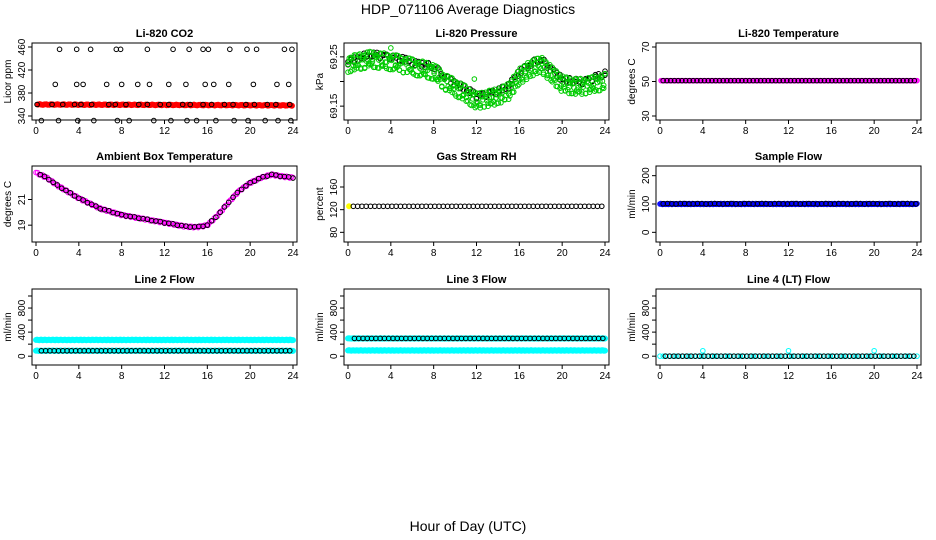 This screenshot has width=936, height=540. I want to click on series-cyan-low, so click(476, 350).